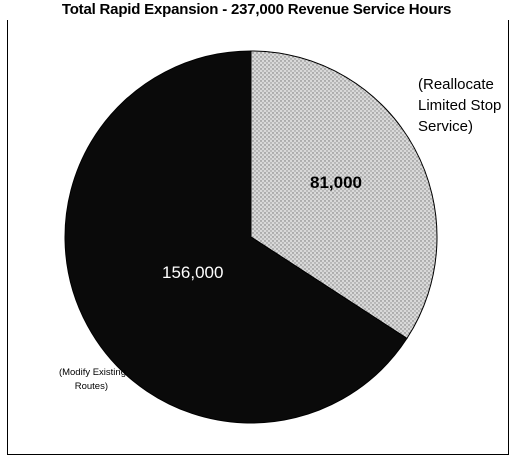  I want to click on slice-value-label-modify-existing: 156,000, so click(193, 272).